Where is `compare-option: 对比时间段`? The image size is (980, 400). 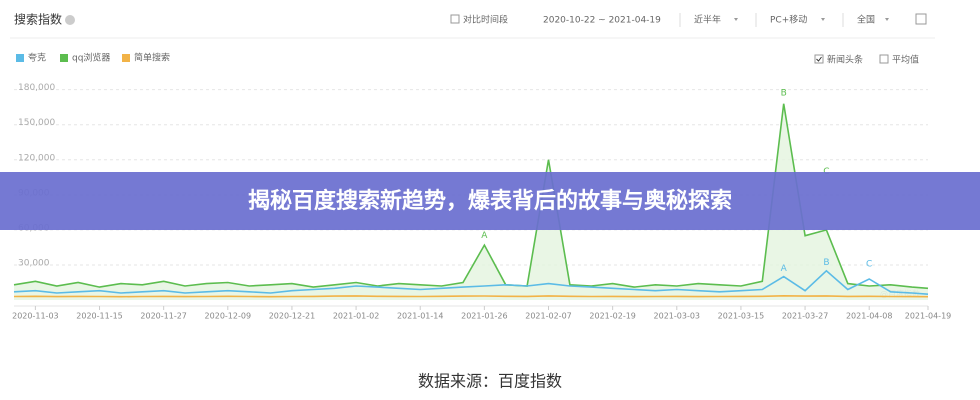
compare-option: 对比时间段 is located at coordinates (485, 20).